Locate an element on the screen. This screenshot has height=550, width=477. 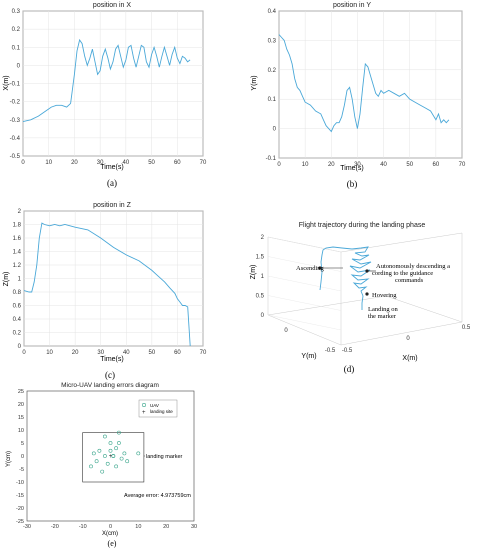
legend-landing-site-label: landing site is located at coordinates (161, 411).